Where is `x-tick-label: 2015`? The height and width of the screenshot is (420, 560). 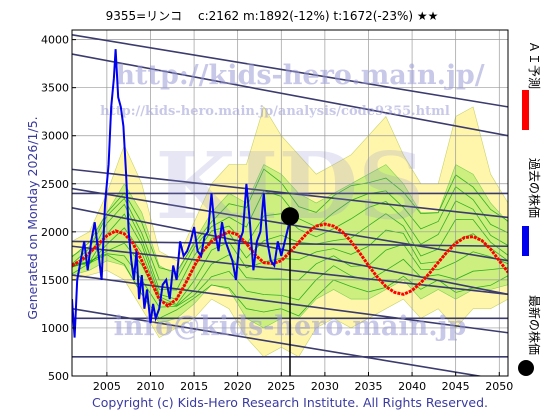
x-tick-label: 2015 is located at coordinates (194, 386).